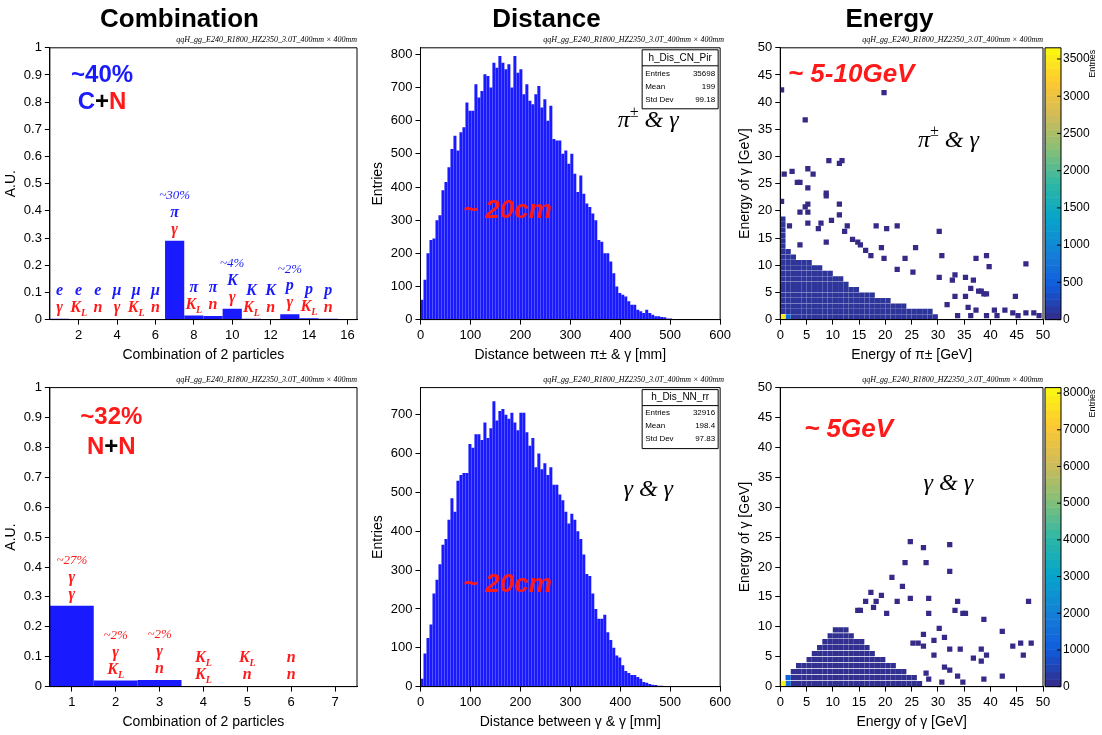 The image size is (1102, 735). What do you see at coordinates (347, 334) in the screenshot?
I see `x-tick-label: 16` at bounding box center [347, 334].